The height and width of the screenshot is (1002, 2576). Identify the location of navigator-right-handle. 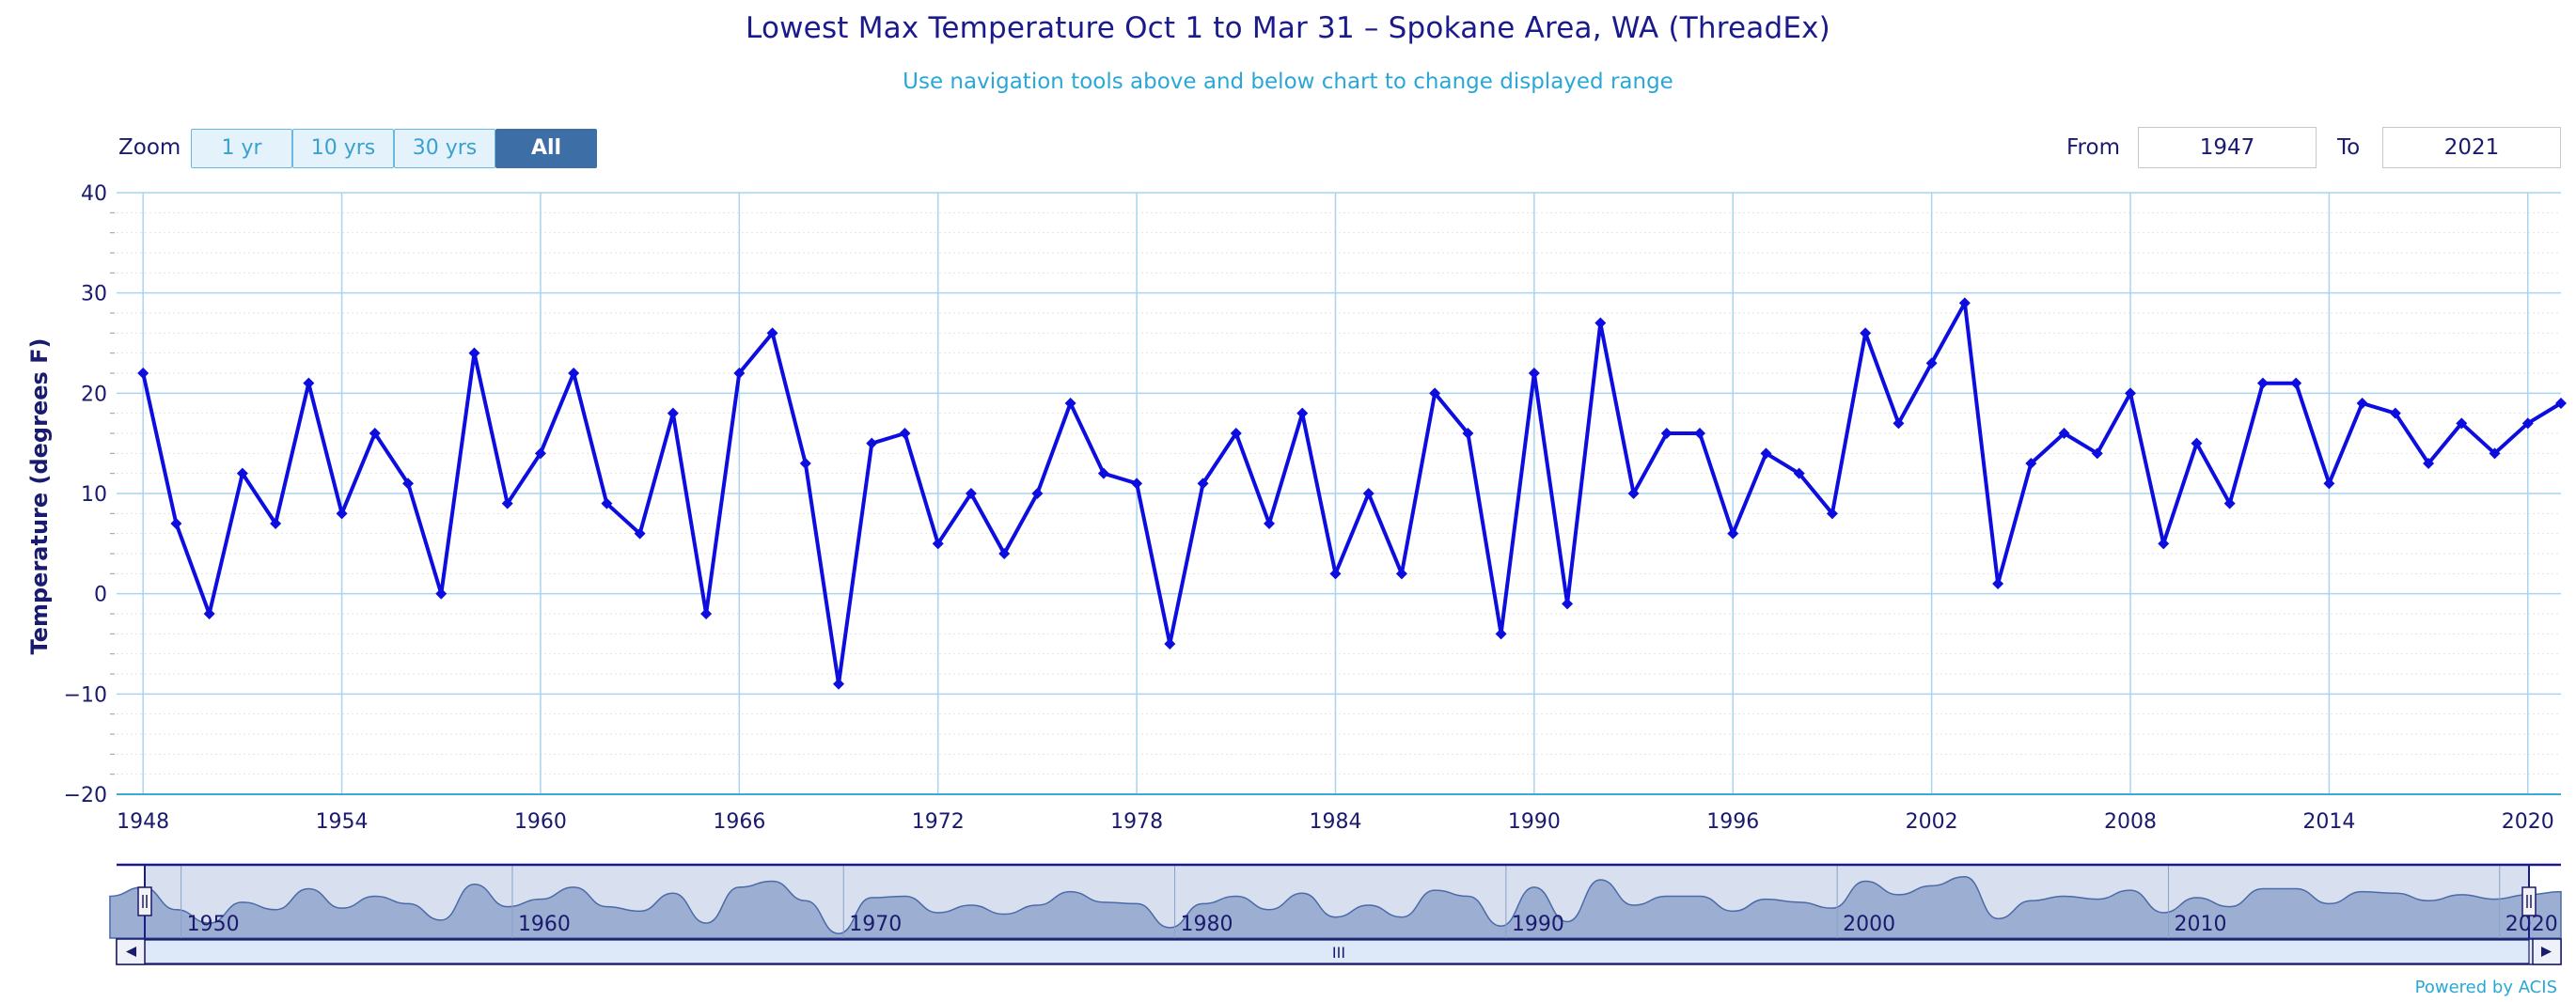
(2529, 901).